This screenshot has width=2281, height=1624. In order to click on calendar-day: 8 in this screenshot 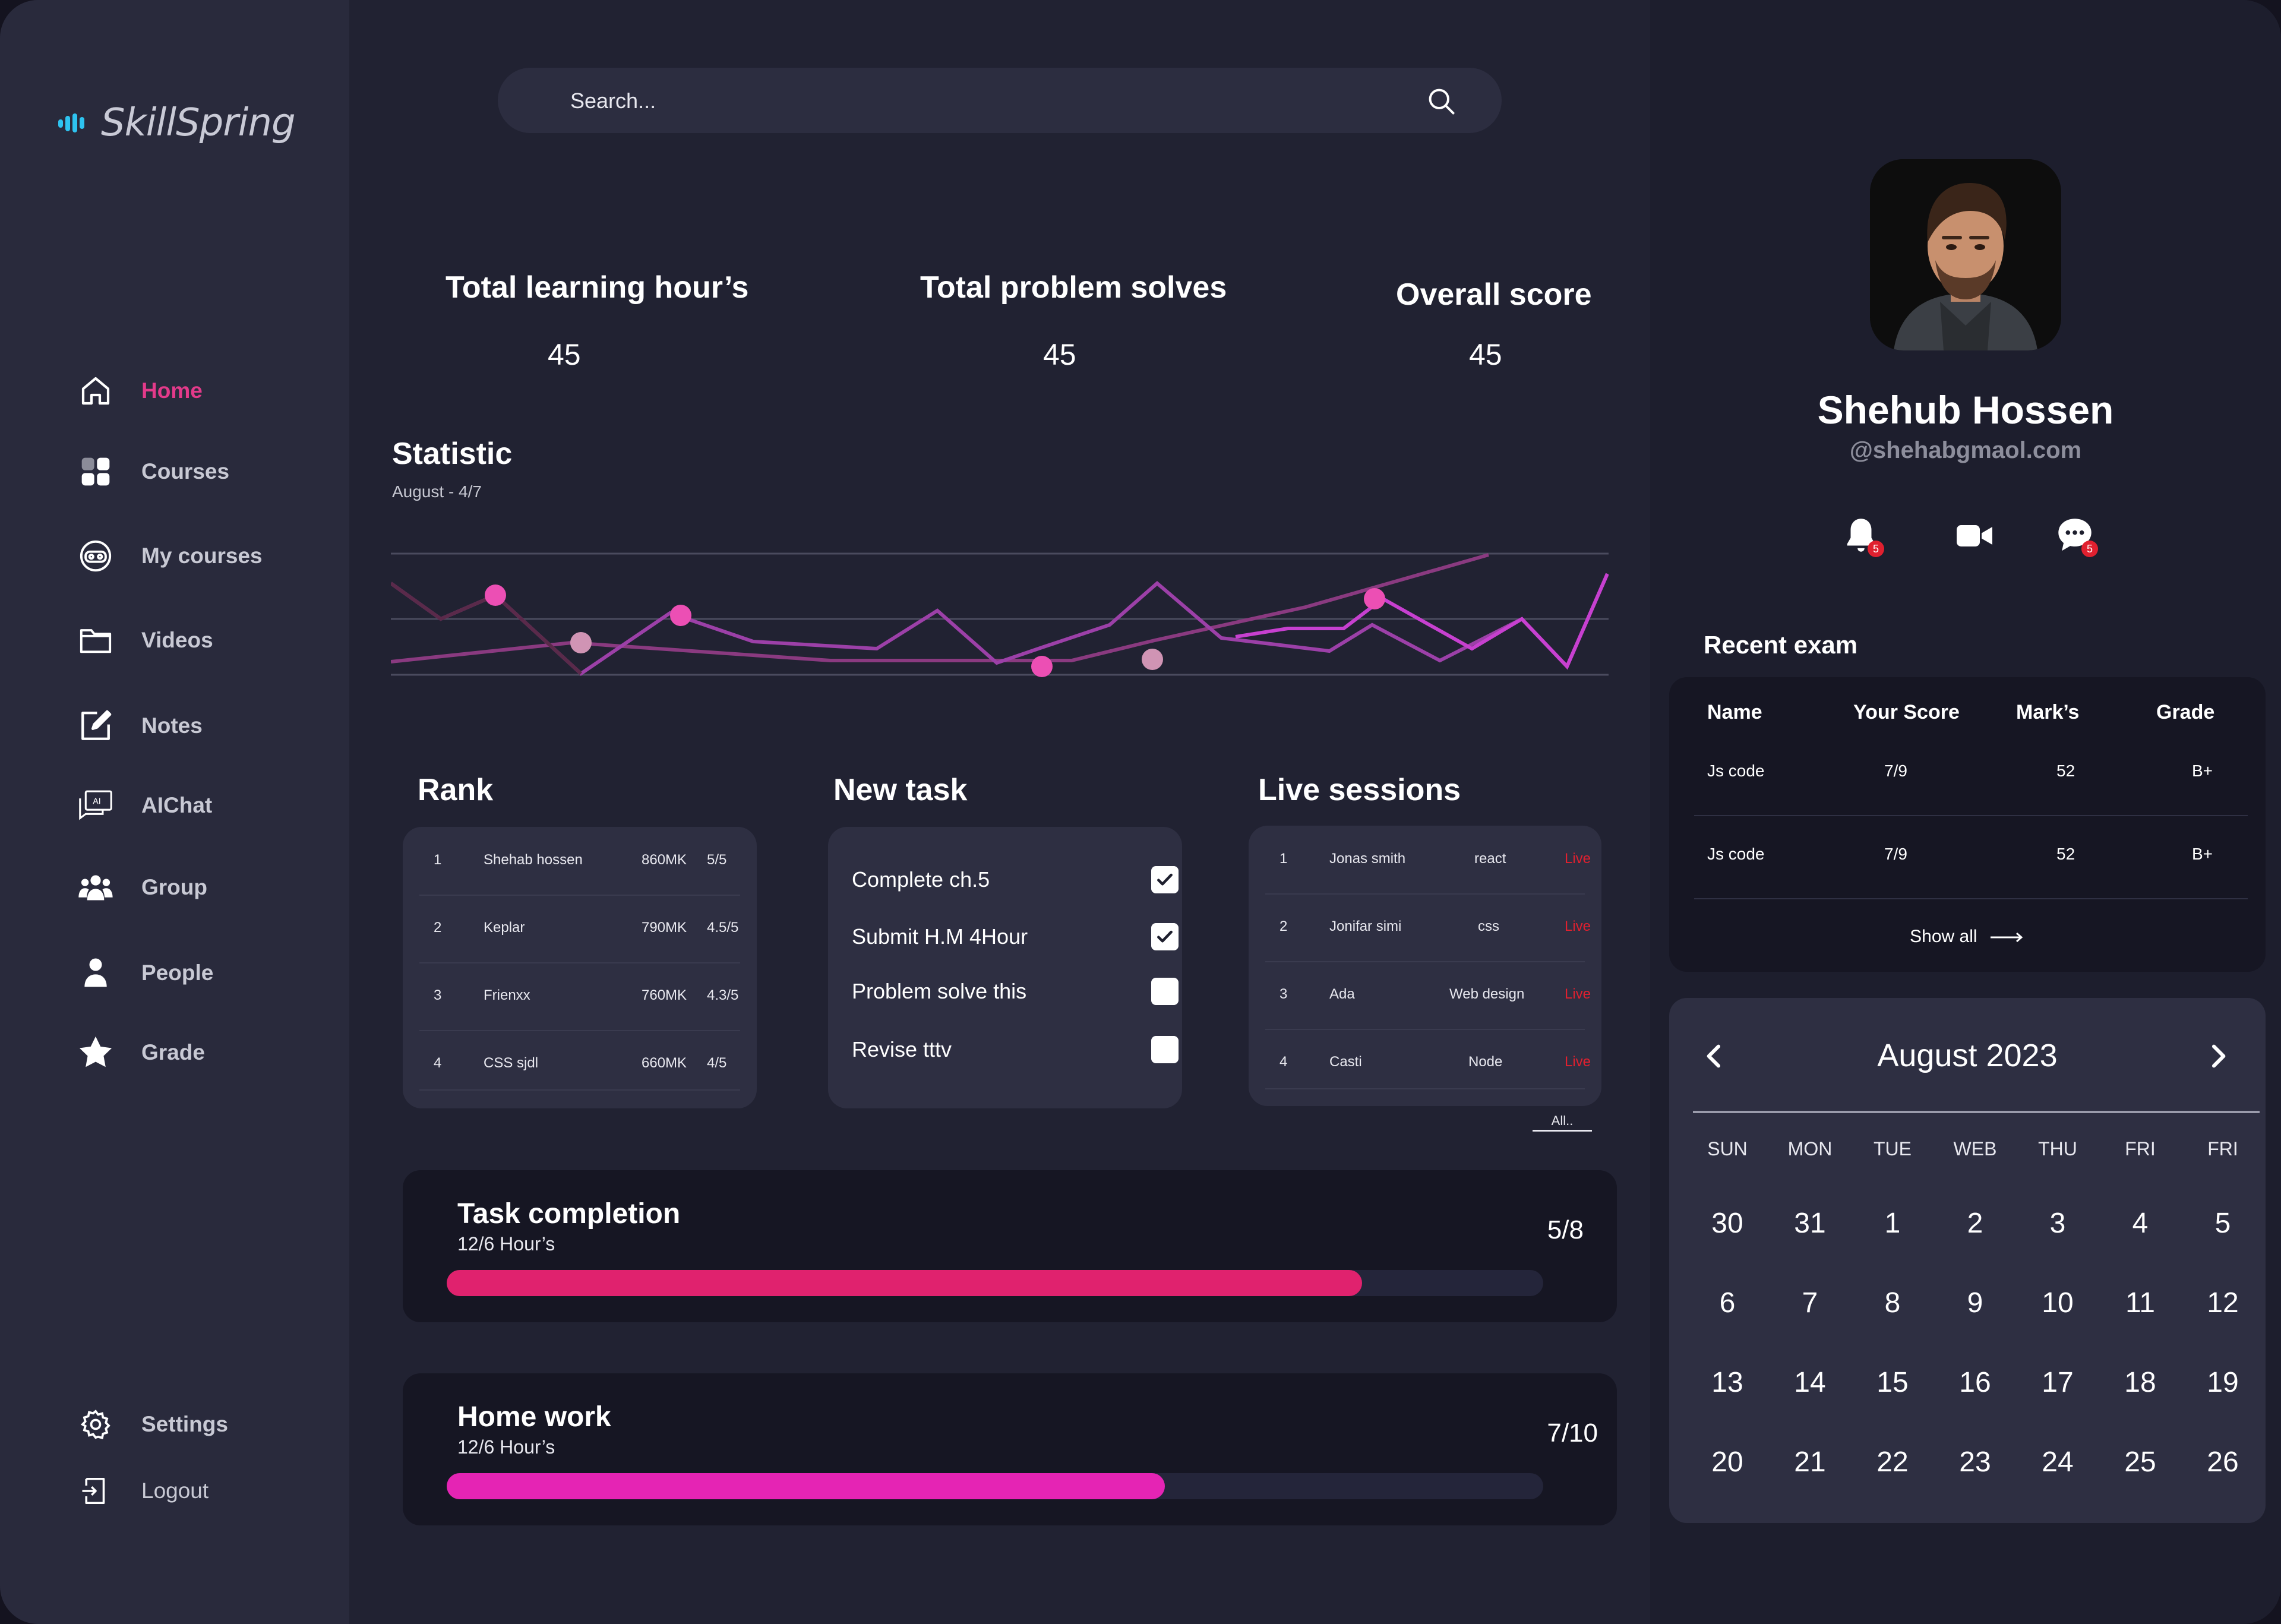, I will do `click(1892, 1303)`.